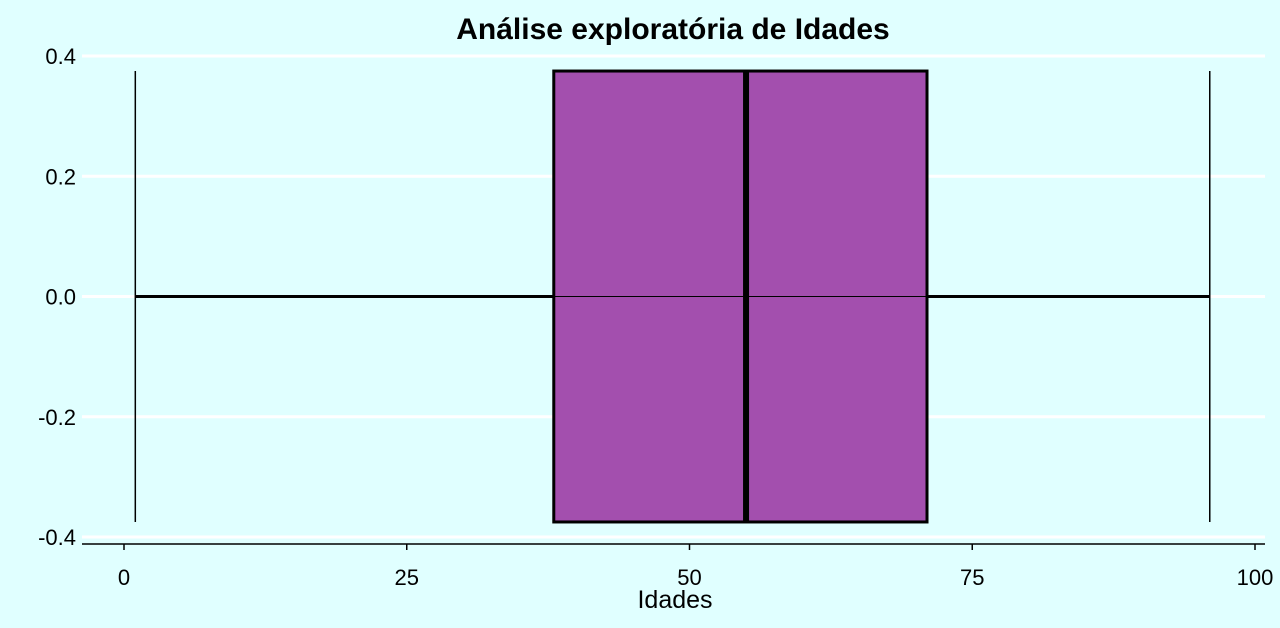  I want to click on chart-title: Análise exploratória de Idades, so click(673, 29).